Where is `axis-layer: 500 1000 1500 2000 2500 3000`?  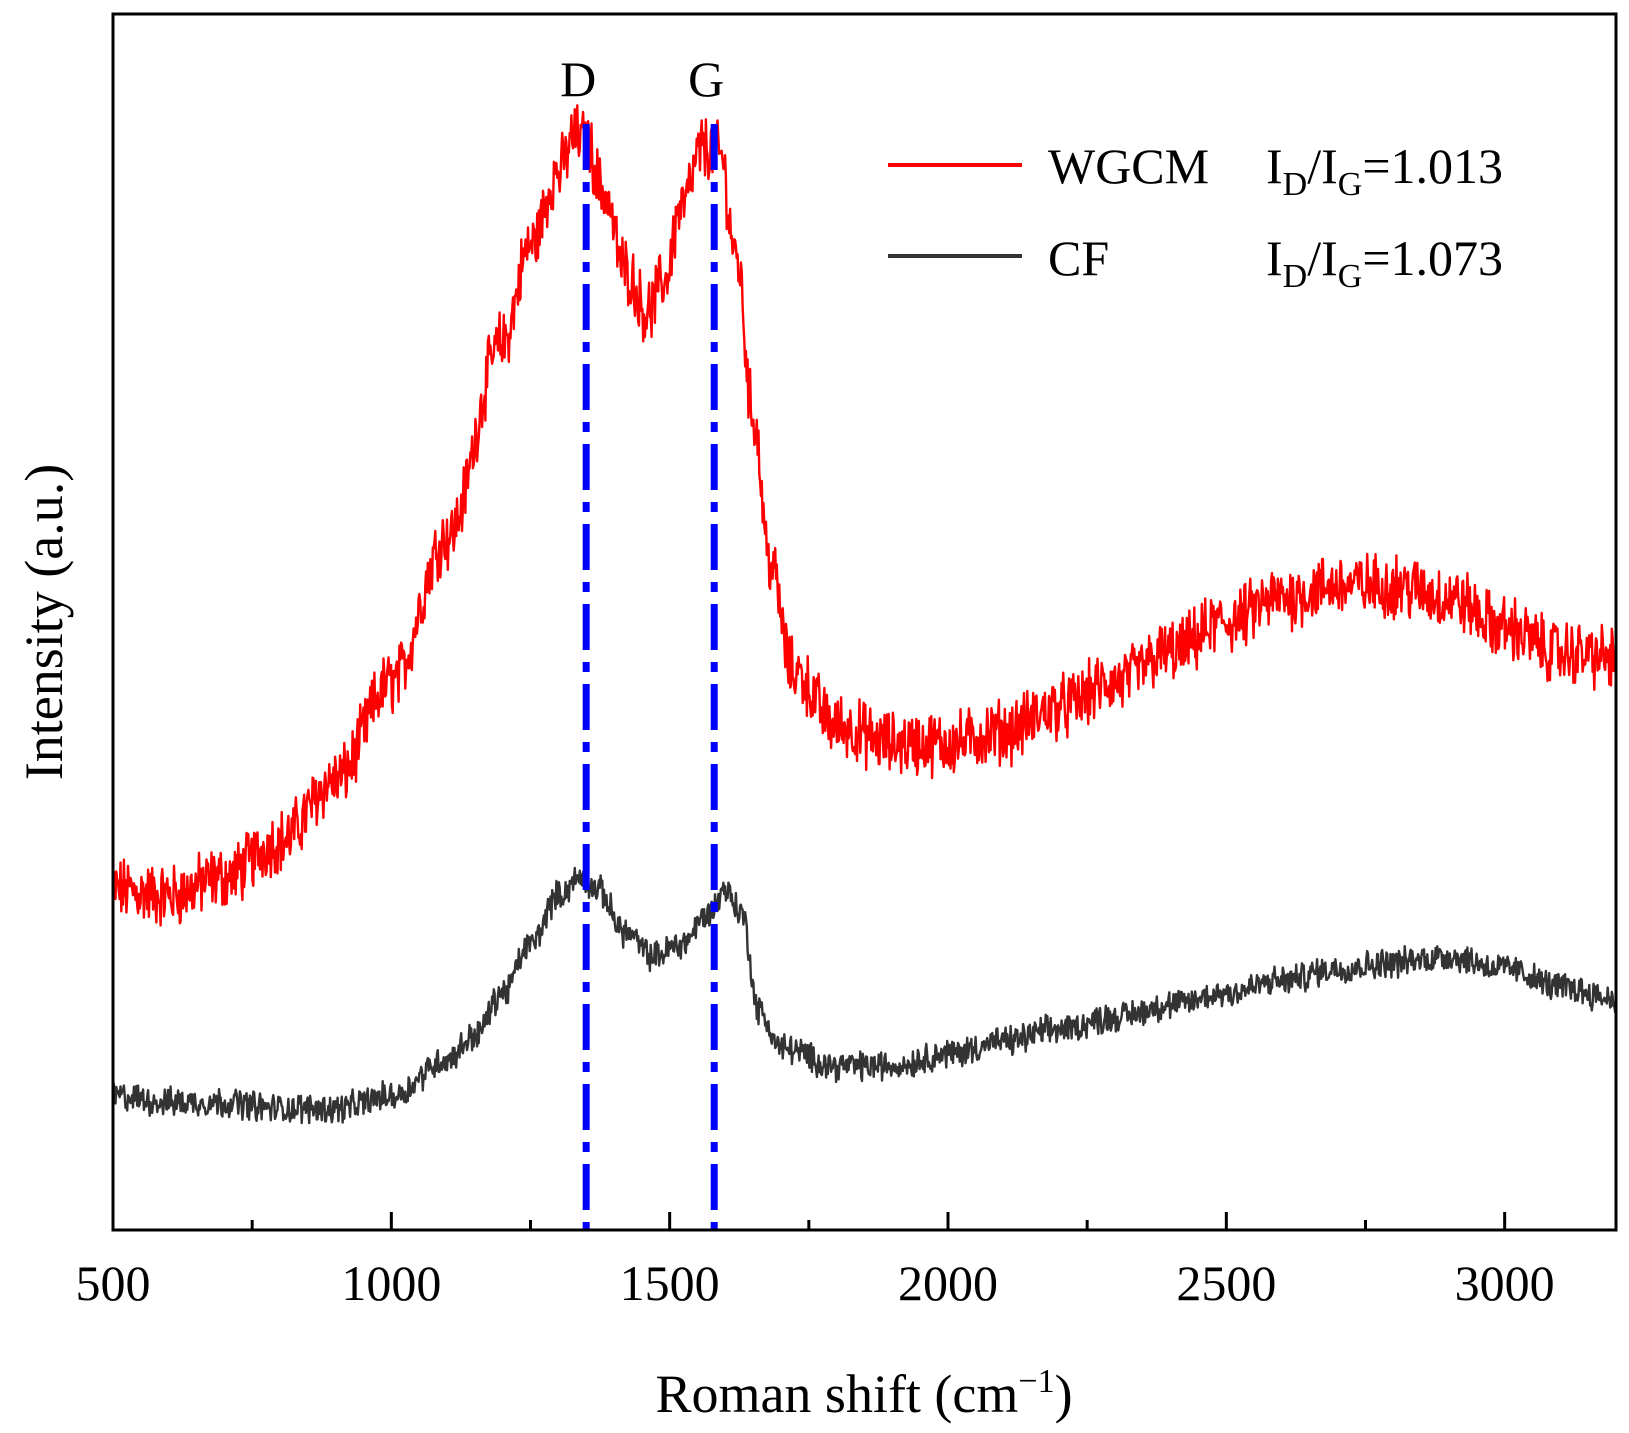 axis-layer: 500 1000 1500 2000 2500 3000 is located at coordinates (815, 1261).